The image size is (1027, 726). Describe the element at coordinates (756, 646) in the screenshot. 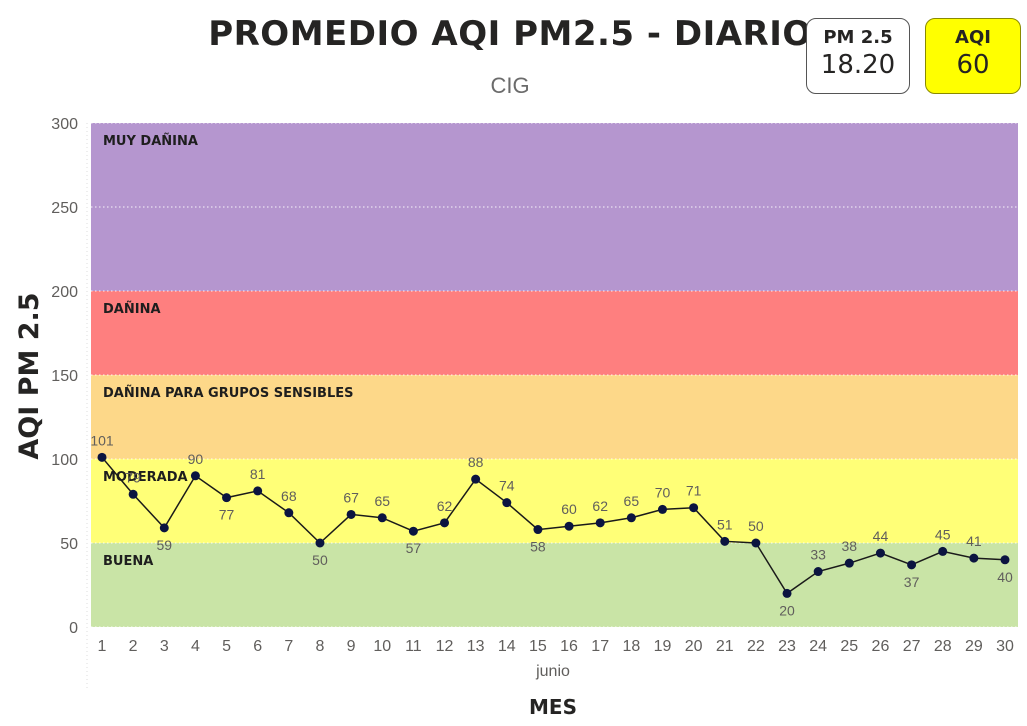

I see `x-tick-label-21: 22` at that location.